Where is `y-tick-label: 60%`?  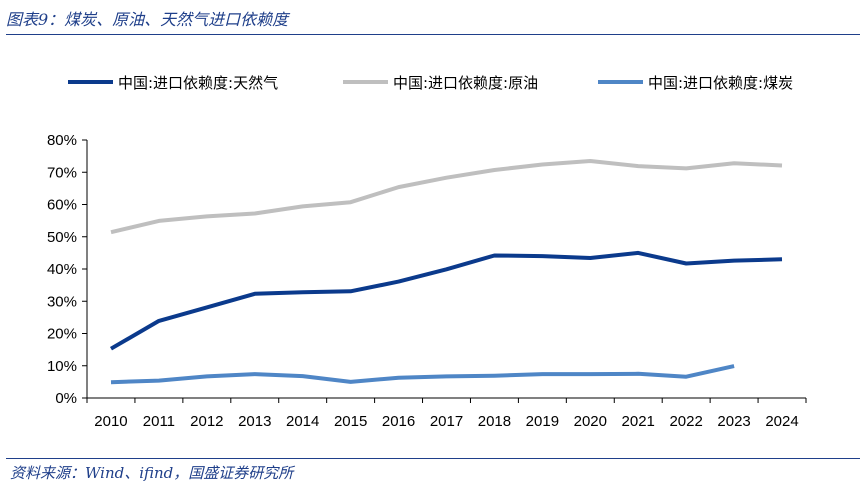
y-tick-label: 60% is located at coordinates (62, 205).